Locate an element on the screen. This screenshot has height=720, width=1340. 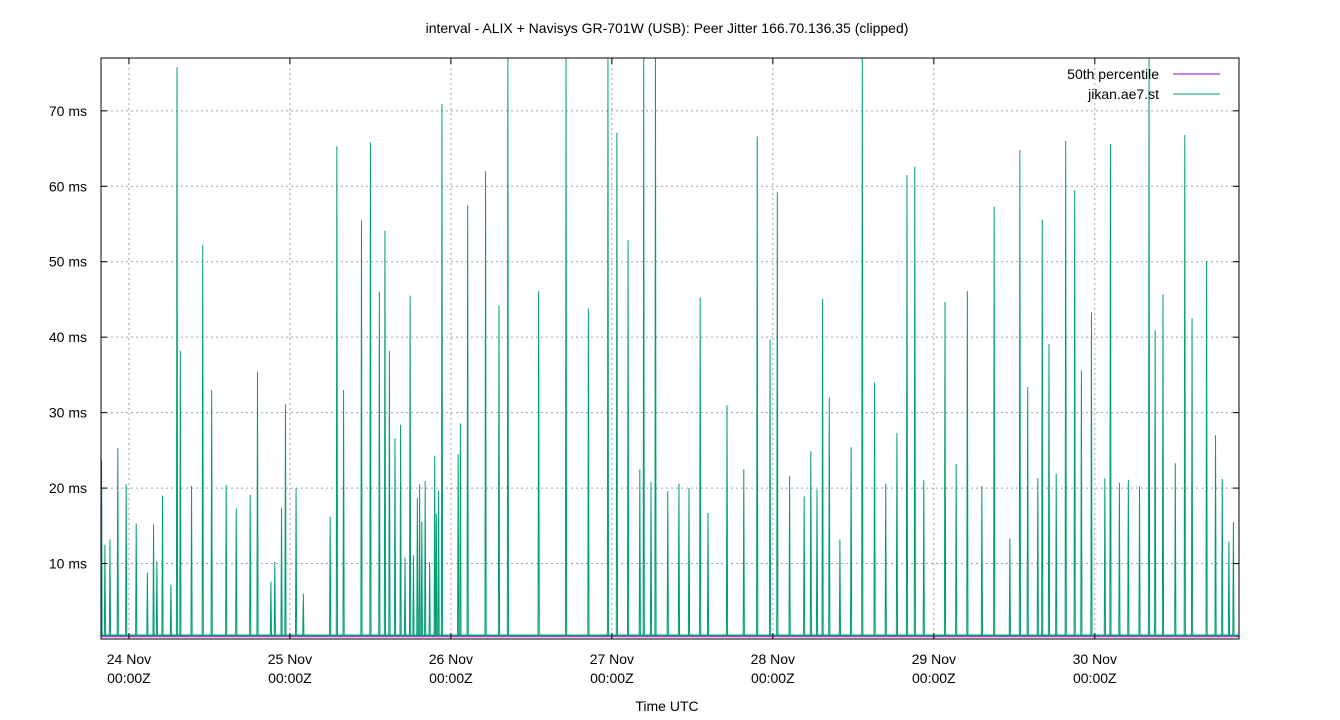
legend: 50th percentile jikan.ae7.st is located at coordinates (1143, 84).